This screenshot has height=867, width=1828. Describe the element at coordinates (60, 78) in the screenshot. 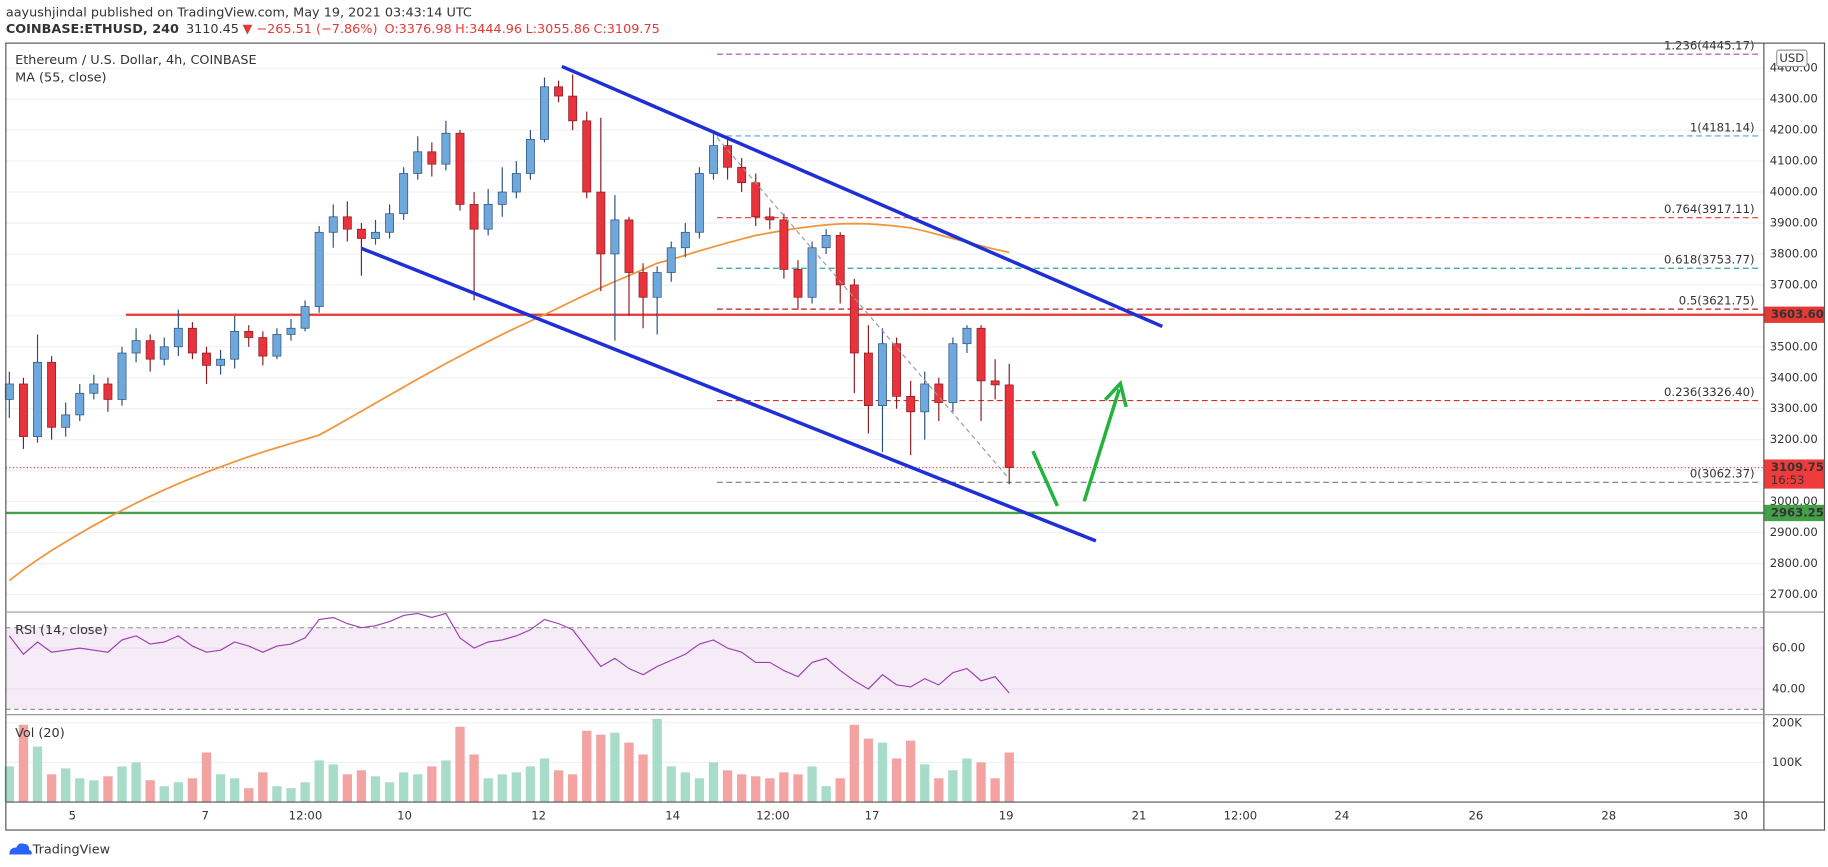

I see `ma-label: MA (55, close)` at that location.